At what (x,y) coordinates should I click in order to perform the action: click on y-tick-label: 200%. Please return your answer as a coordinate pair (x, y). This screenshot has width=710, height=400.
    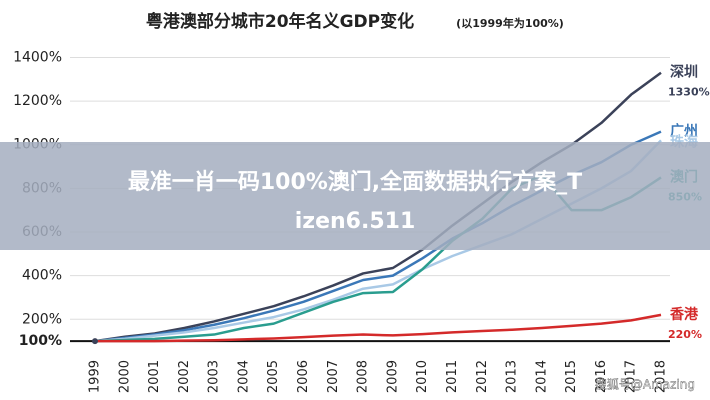
    Looking at the image, I should click on (42, 319).